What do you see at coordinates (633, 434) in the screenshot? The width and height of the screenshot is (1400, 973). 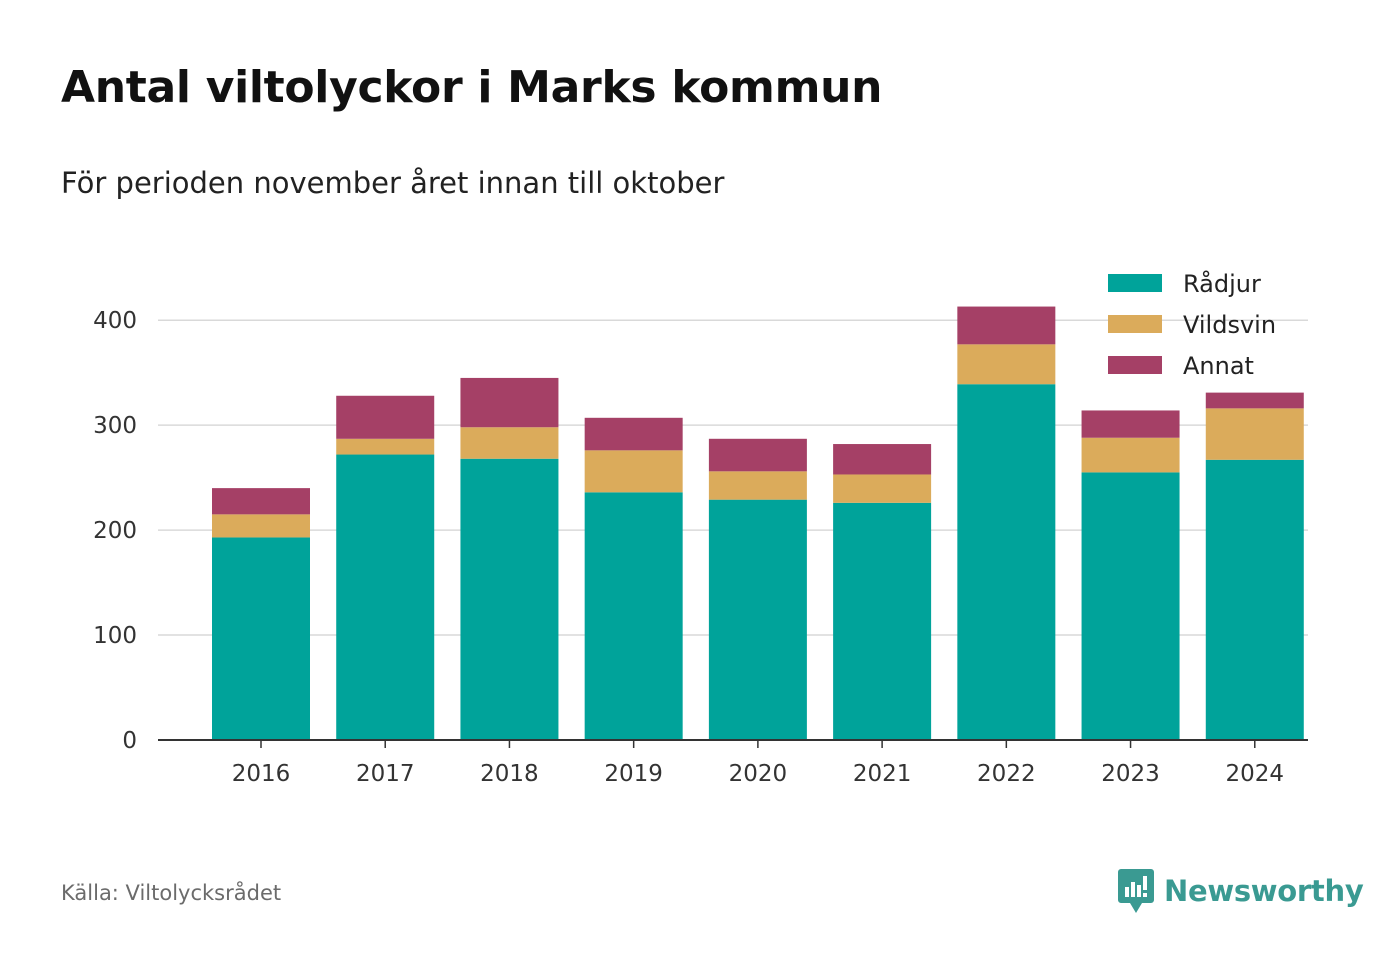 I see `bar-2019-annat` at bounding box center [633, 434].